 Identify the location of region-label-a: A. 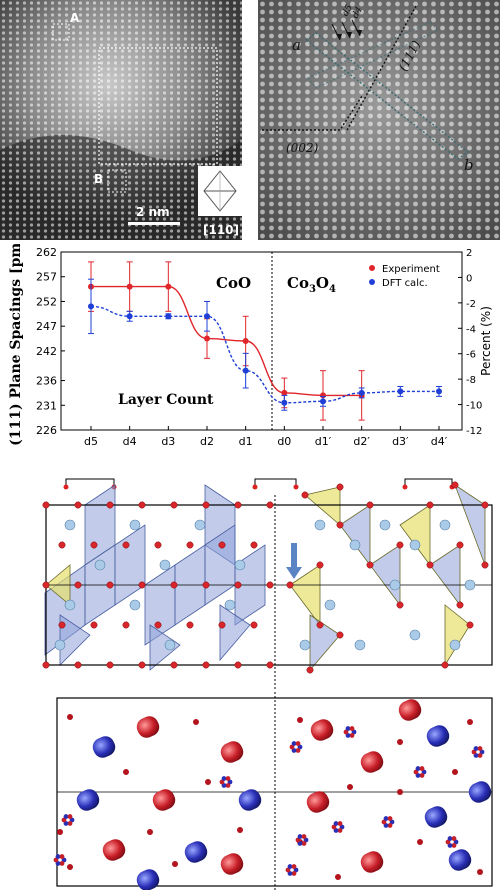
(75, 18).